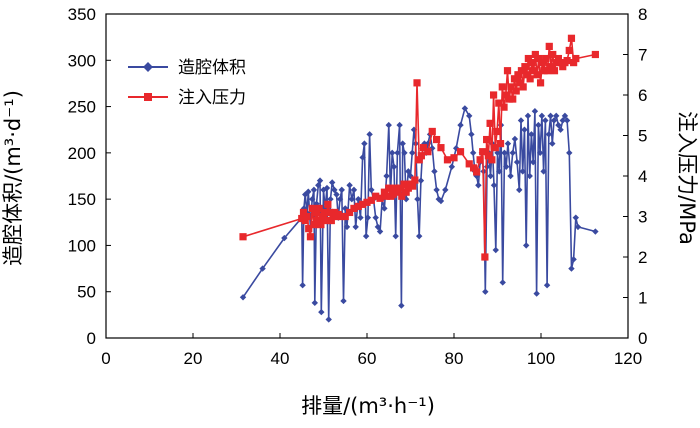 Image resolution: width=700 pixels, height=428 pixels. What do you see at coordinates (212, 68) in the screenshot?
I see `legend-label-volume: 造腔体积` at bounding box center [212, 68].